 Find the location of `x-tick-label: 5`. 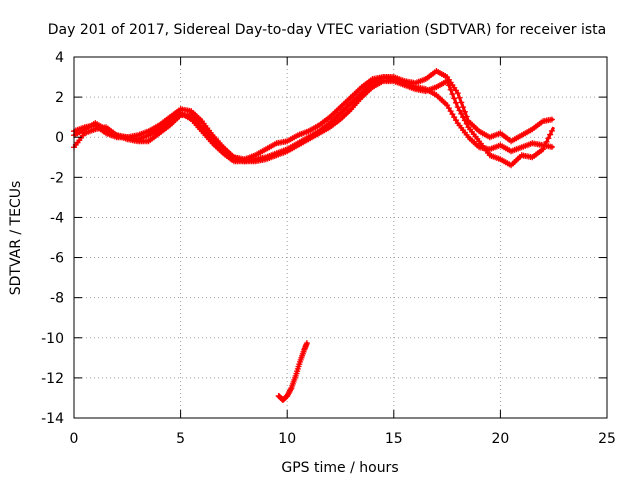

x-tick-label: 5 is located at coordinates (180, 439).